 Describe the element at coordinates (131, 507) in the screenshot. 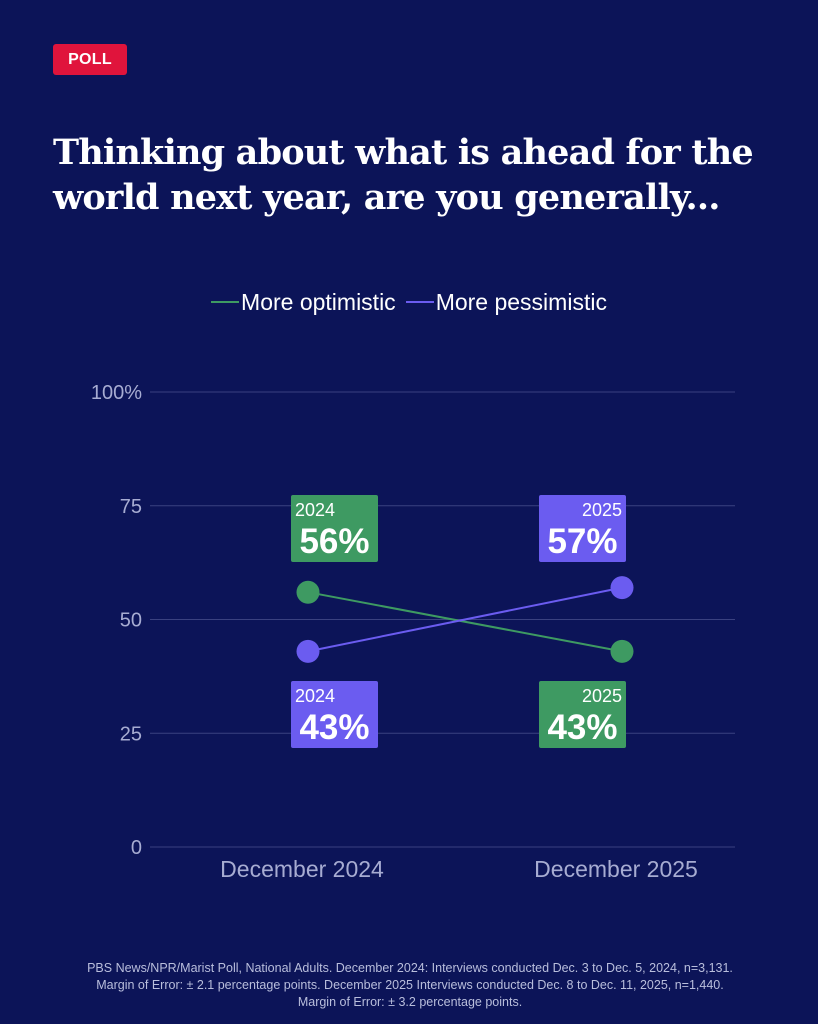

I see `y-tick-label: 75` at that location.